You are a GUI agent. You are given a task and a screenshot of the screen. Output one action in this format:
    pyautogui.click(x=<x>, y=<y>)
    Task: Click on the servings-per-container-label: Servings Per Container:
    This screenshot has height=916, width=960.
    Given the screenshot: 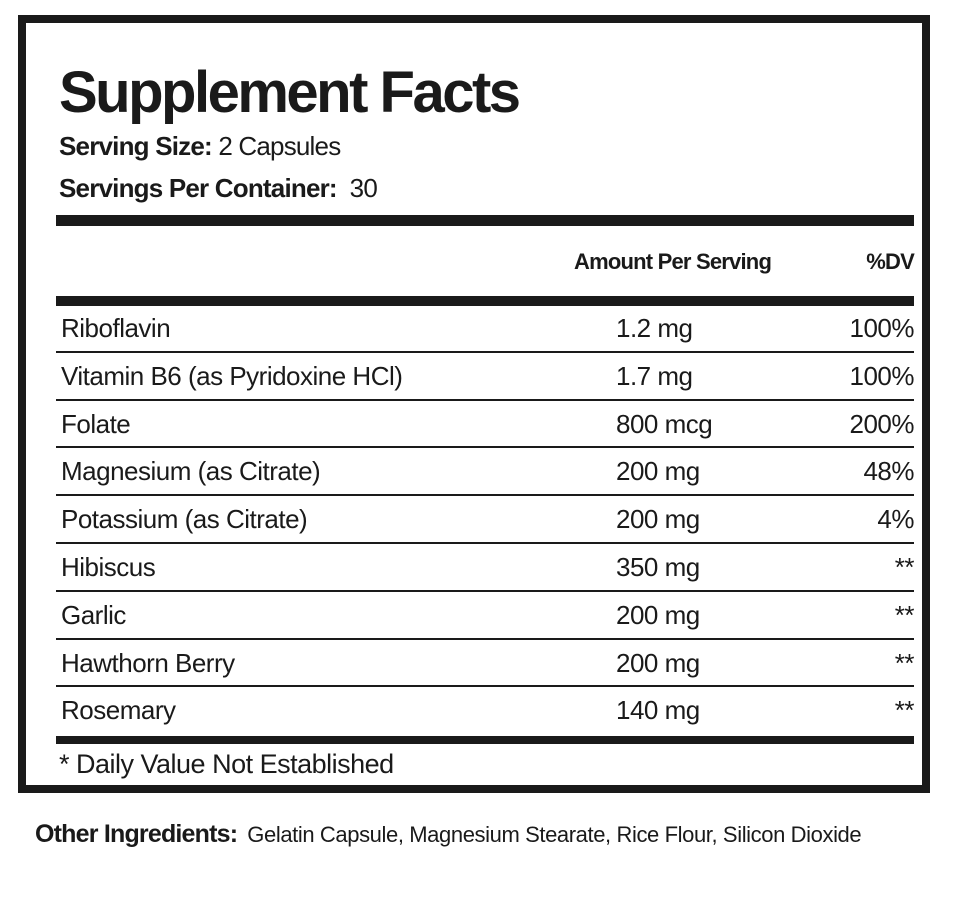 What is the action you would take?
    pyautogui.click(x=198, y=188)
    